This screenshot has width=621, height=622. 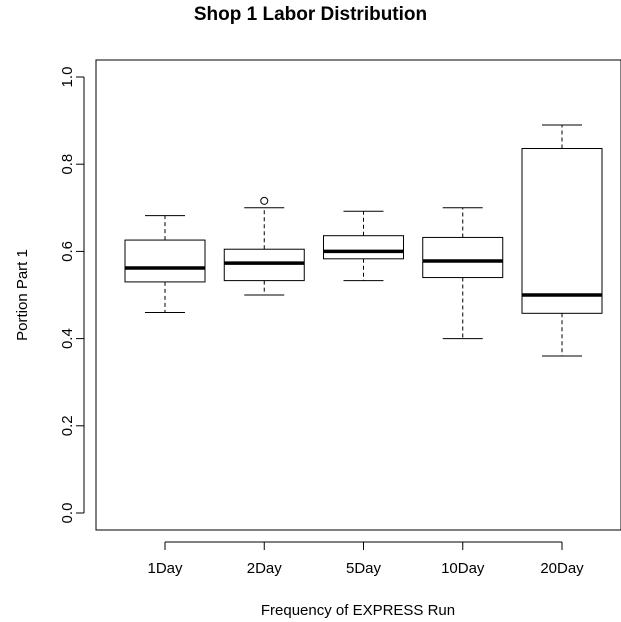 I want to click on y-tick-label: 0.0, so click(x=67, y=513).